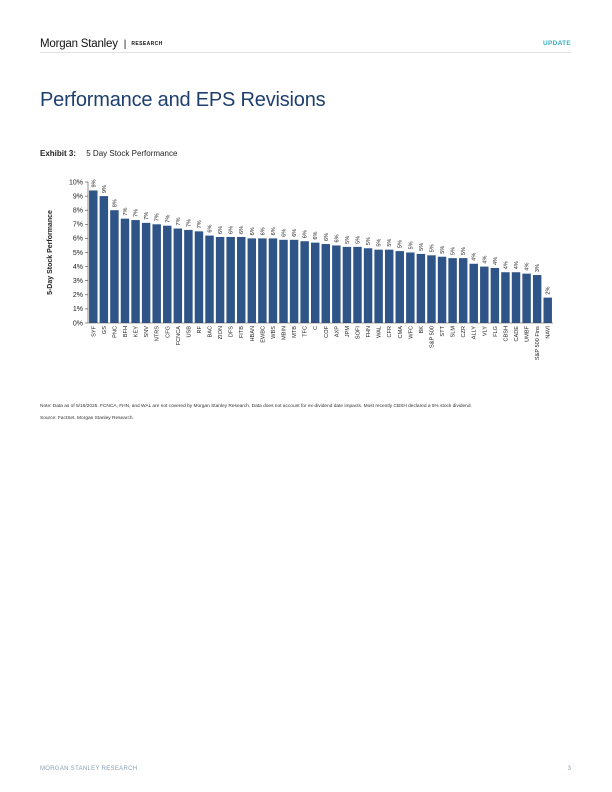 The width and height of the screenshot is (612, 792). I want to click on category-label: CBSH, so click(506, 334).